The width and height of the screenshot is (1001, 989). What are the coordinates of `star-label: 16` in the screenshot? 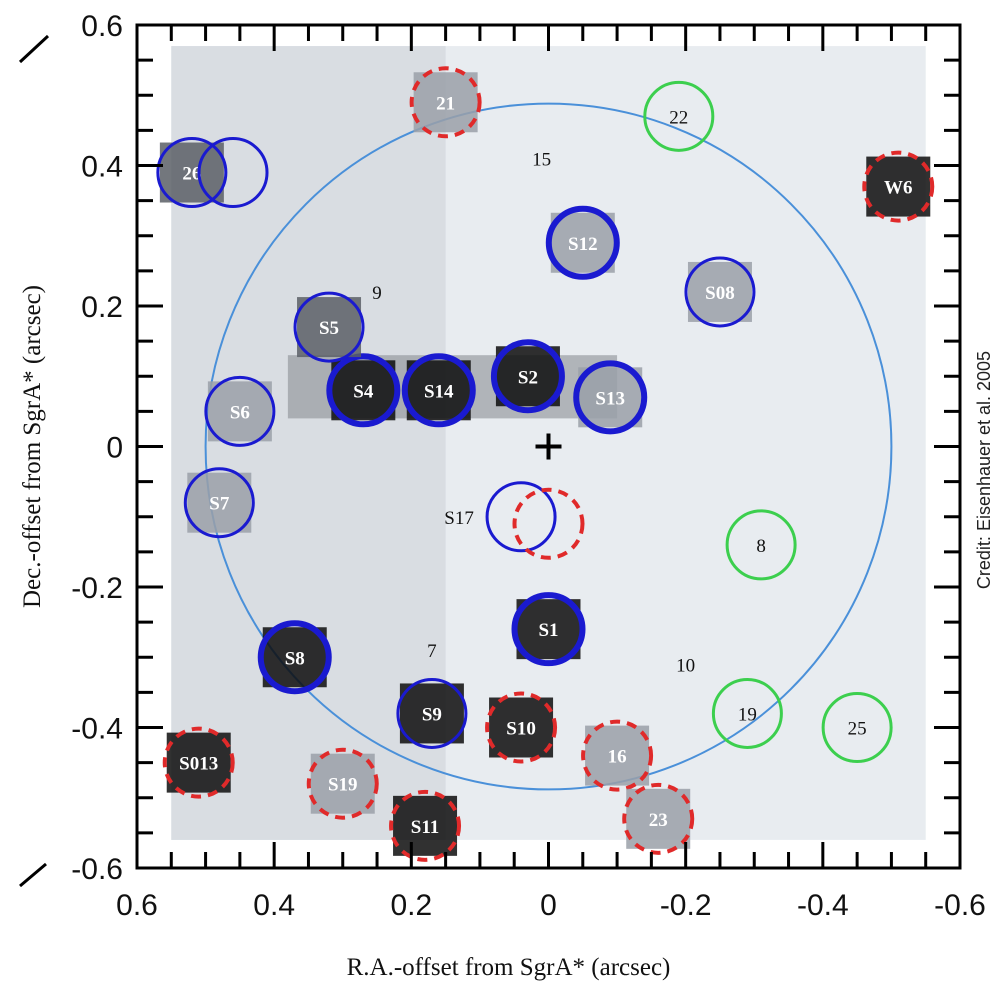 It's located at (617, 757).